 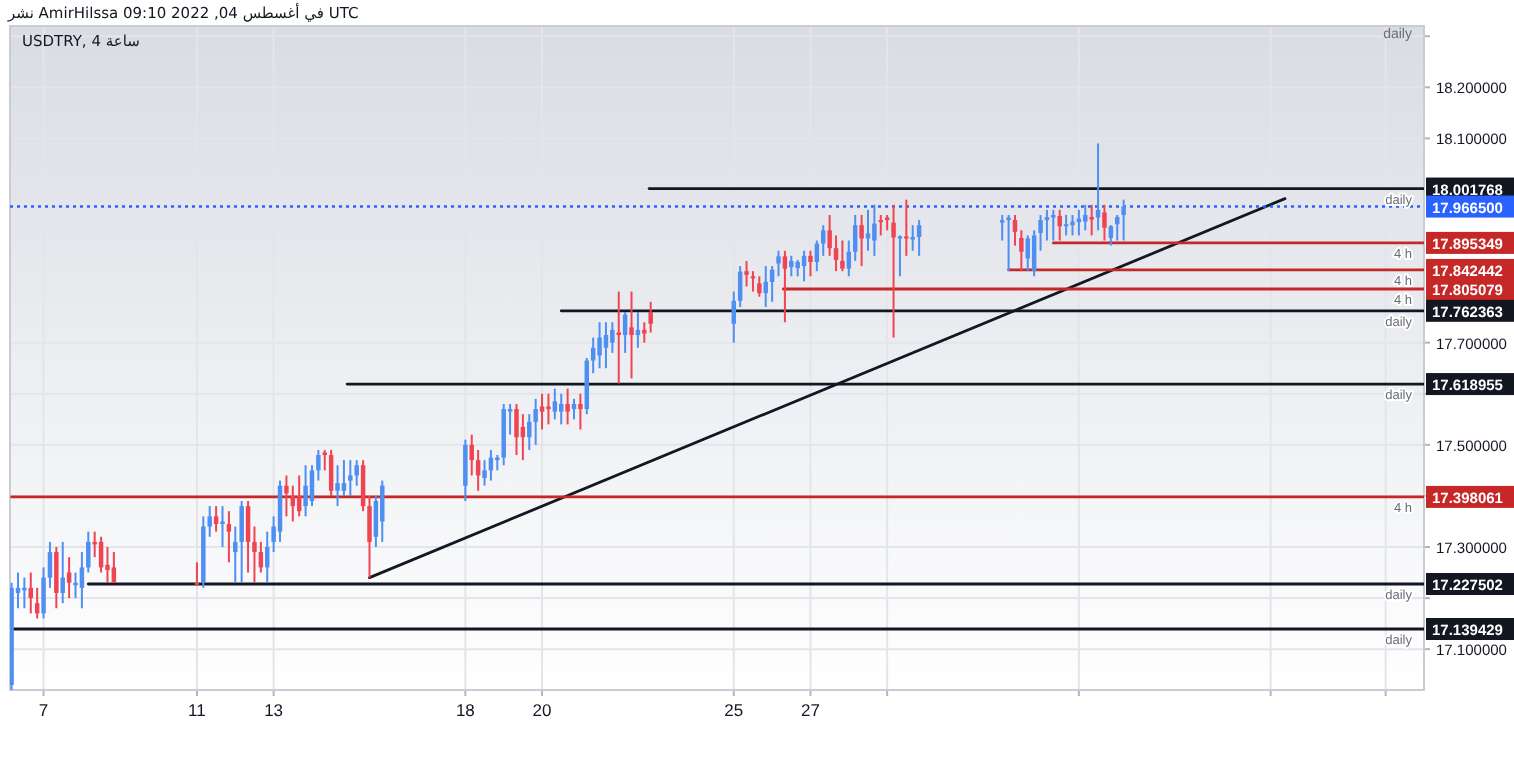 I want to click on x-tick-label: 13, so click(x=274, y=710).